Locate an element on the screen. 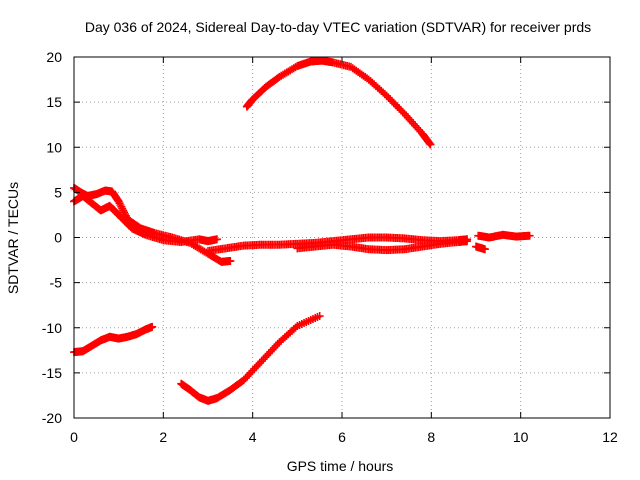 This screenshot has width=640, height=480. y-axis-label: SDTVAR / TECUs is located at coordinates (13, 238).